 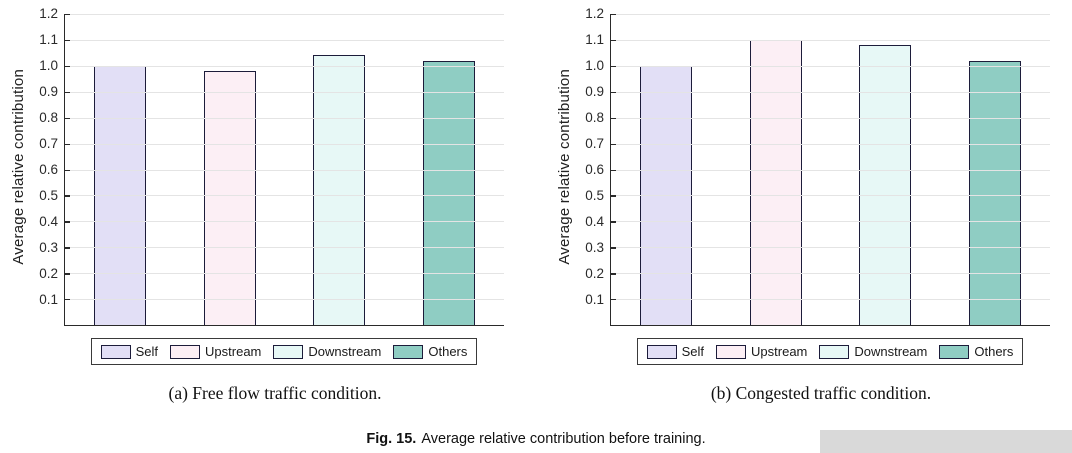 I want to click on subcaption-a: (a) Free flow traffic condition., so click(x=275, y=393).